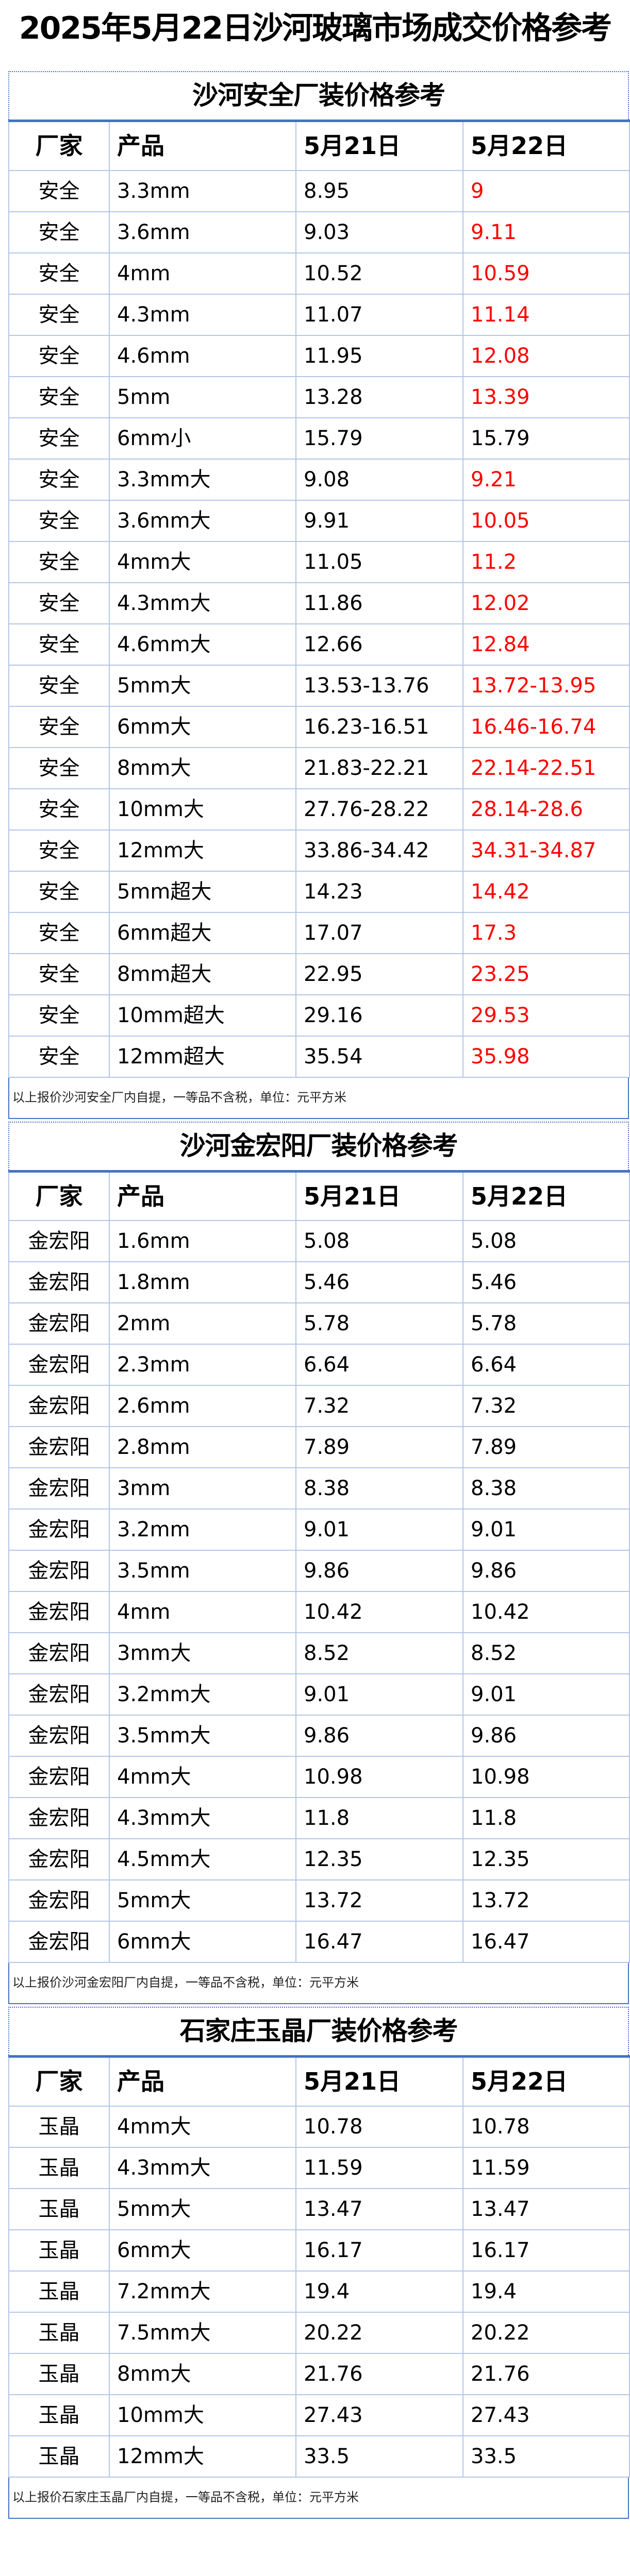 The width and height of the screenshot is (630, 2576). Describe the element at coordinates (546, 1282) in the screenshot. I see `cell-may22: 5.46` at that location.